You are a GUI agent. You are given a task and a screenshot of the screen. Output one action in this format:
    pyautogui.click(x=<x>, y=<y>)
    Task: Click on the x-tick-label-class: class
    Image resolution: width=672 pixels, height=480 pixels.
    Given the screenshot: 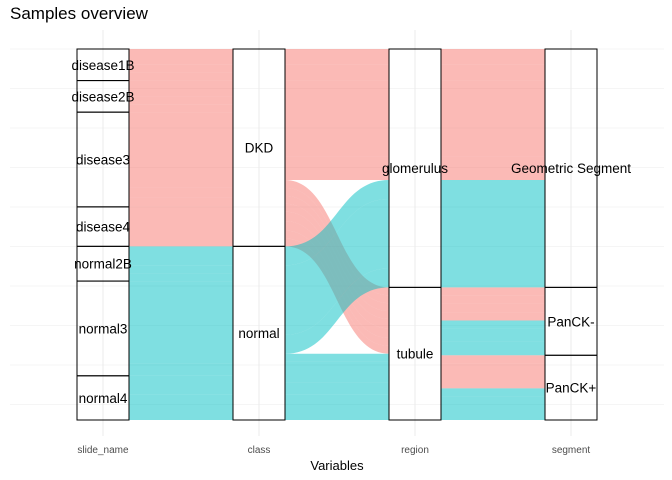 What is the action you would take?
    pyautogui.click(x=259, y=450)
    